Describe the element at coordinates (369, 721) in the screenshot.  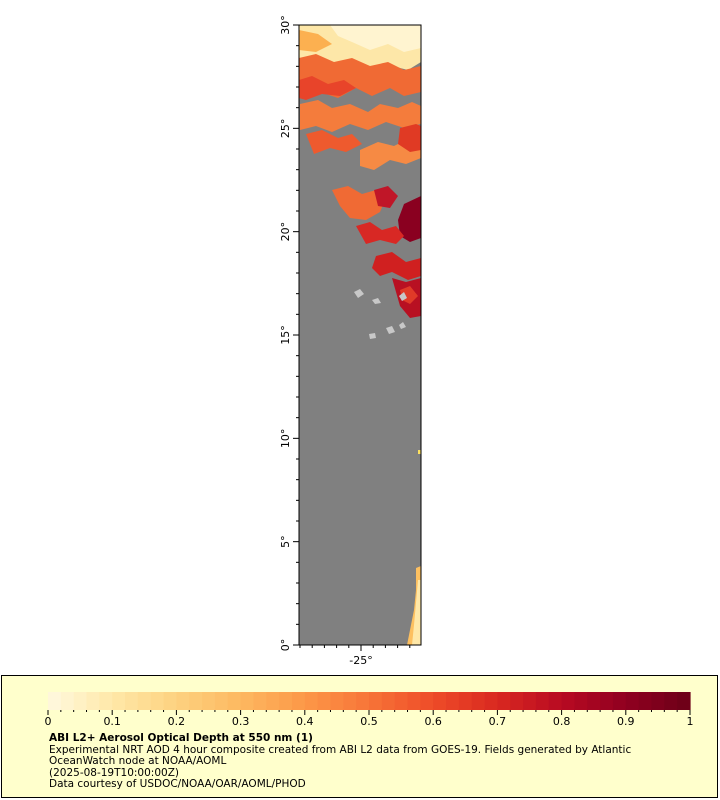
I see `colorbar-label: 0.5` at that location.